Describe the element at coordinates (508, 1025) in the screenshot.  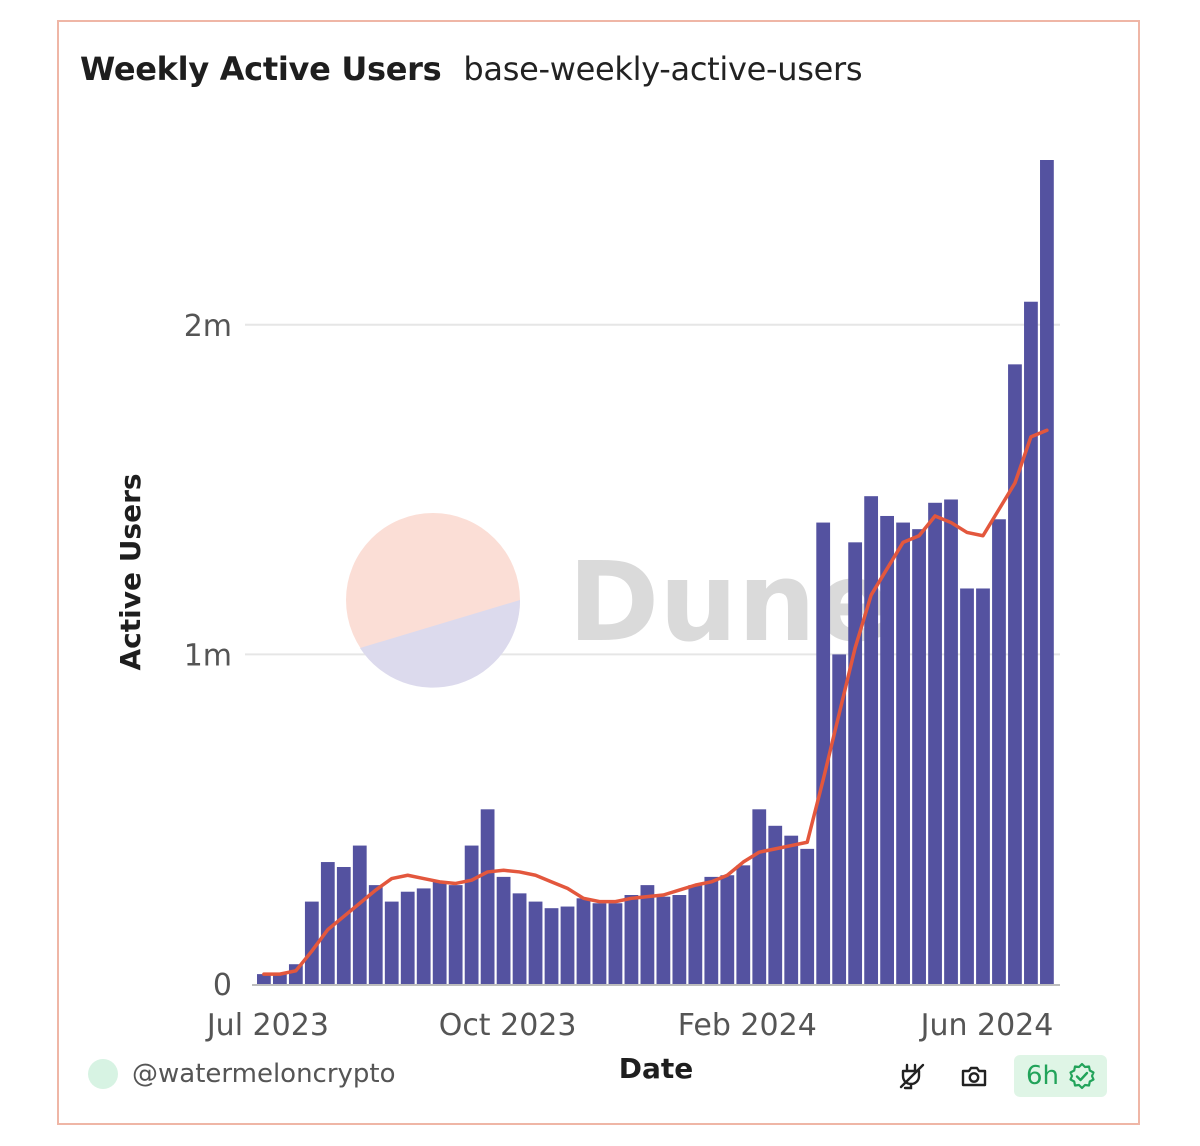
I see `x-tick-label: Oct 2023` at that location.